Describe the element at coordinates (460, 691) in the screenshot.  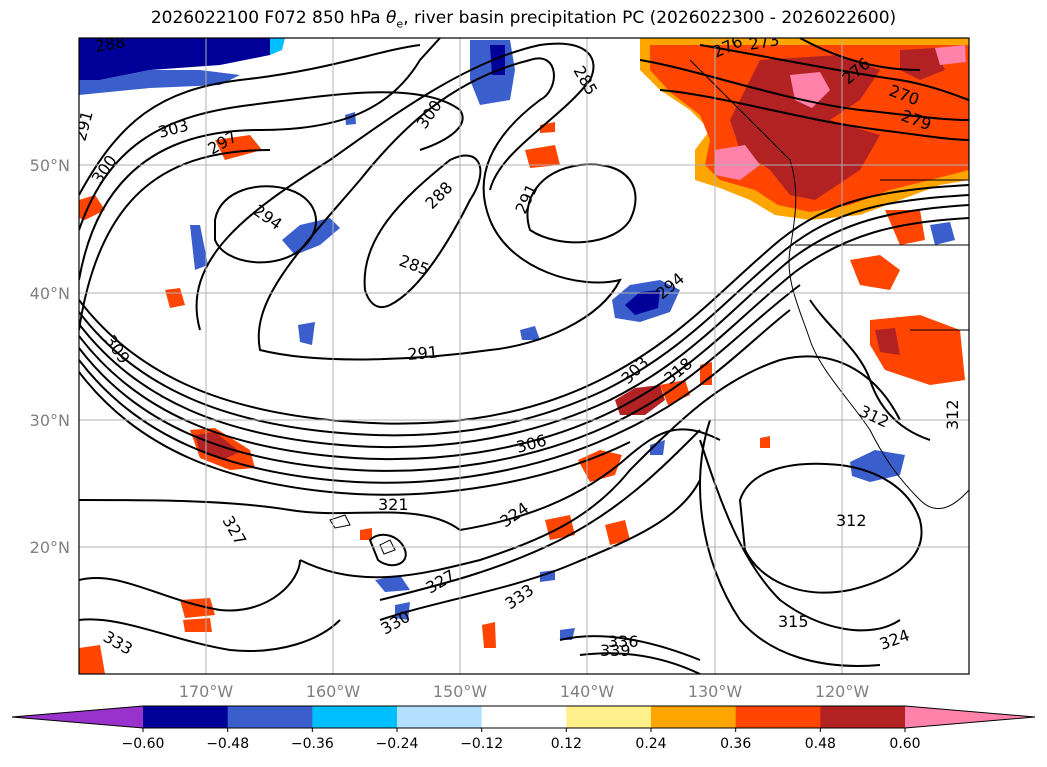
I see `lon-label: 150°W` at that location.